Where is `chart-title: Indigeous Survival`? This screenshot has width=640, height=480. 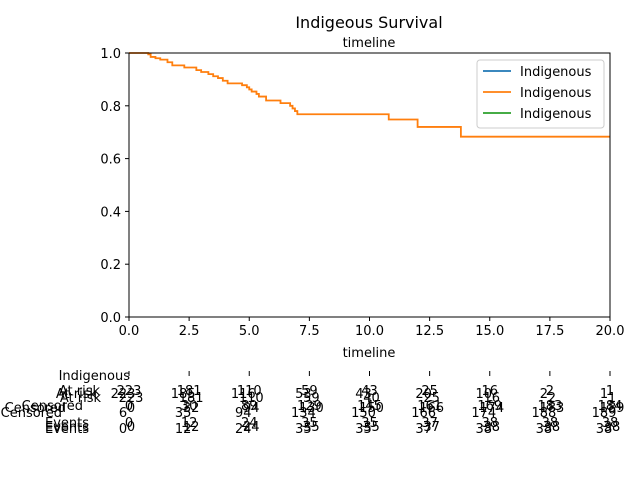
chart-title: Indigeous Survival is located at coordinates (368, 22).